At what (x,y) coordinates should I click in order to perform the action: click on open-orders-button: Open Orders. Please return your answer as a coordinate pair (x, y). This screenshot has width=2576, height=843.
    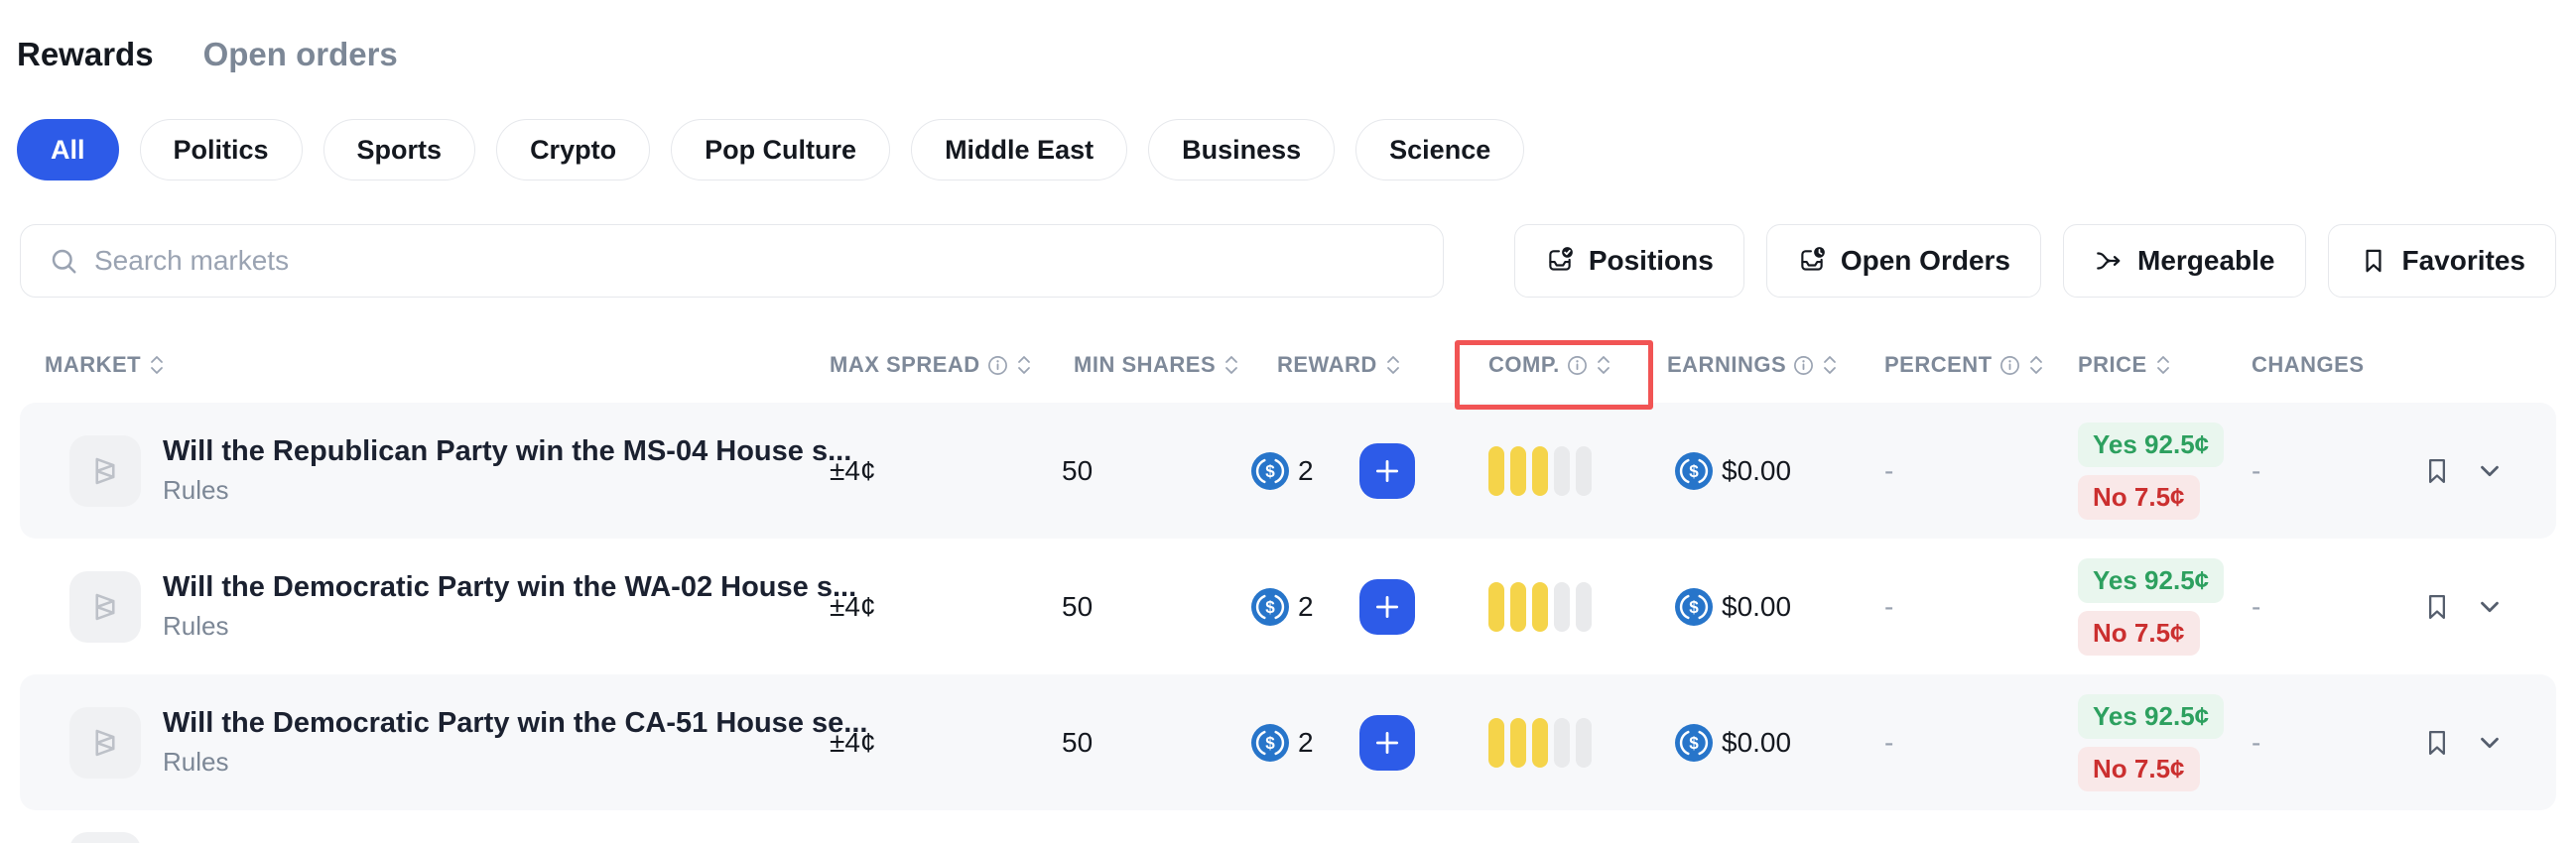
    Looking at the image, I should click on (1903, 261).